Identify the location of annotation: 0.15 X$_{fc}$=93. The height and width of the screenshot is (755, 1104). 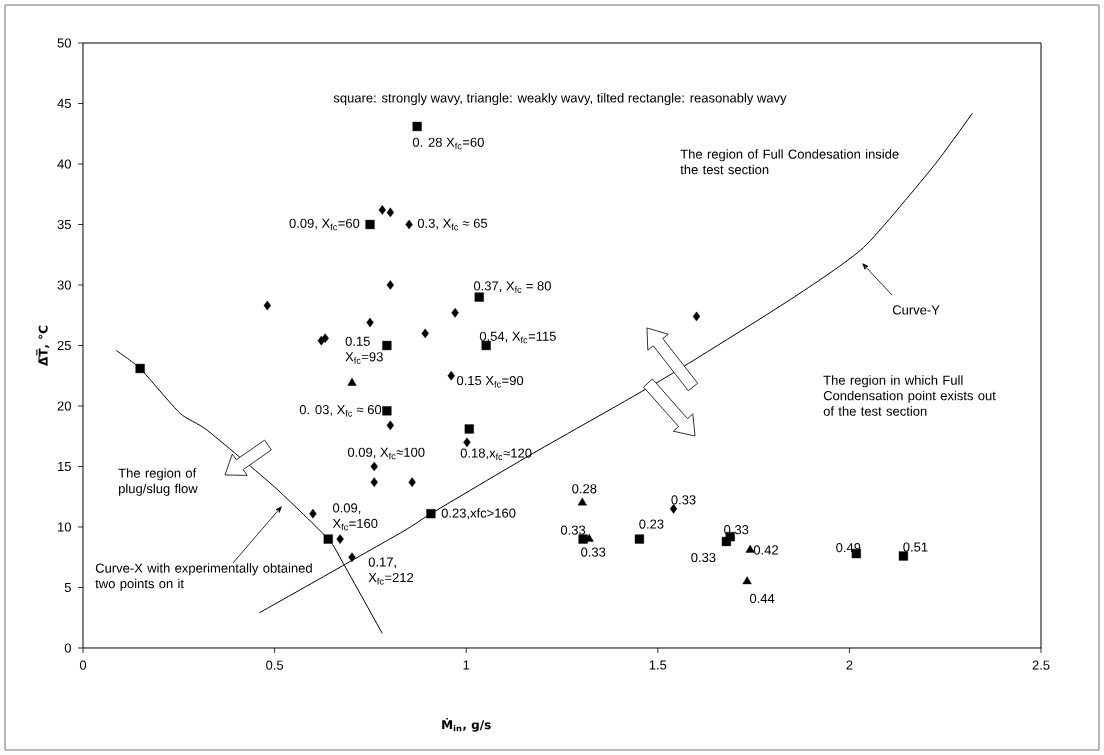
(364, 350).